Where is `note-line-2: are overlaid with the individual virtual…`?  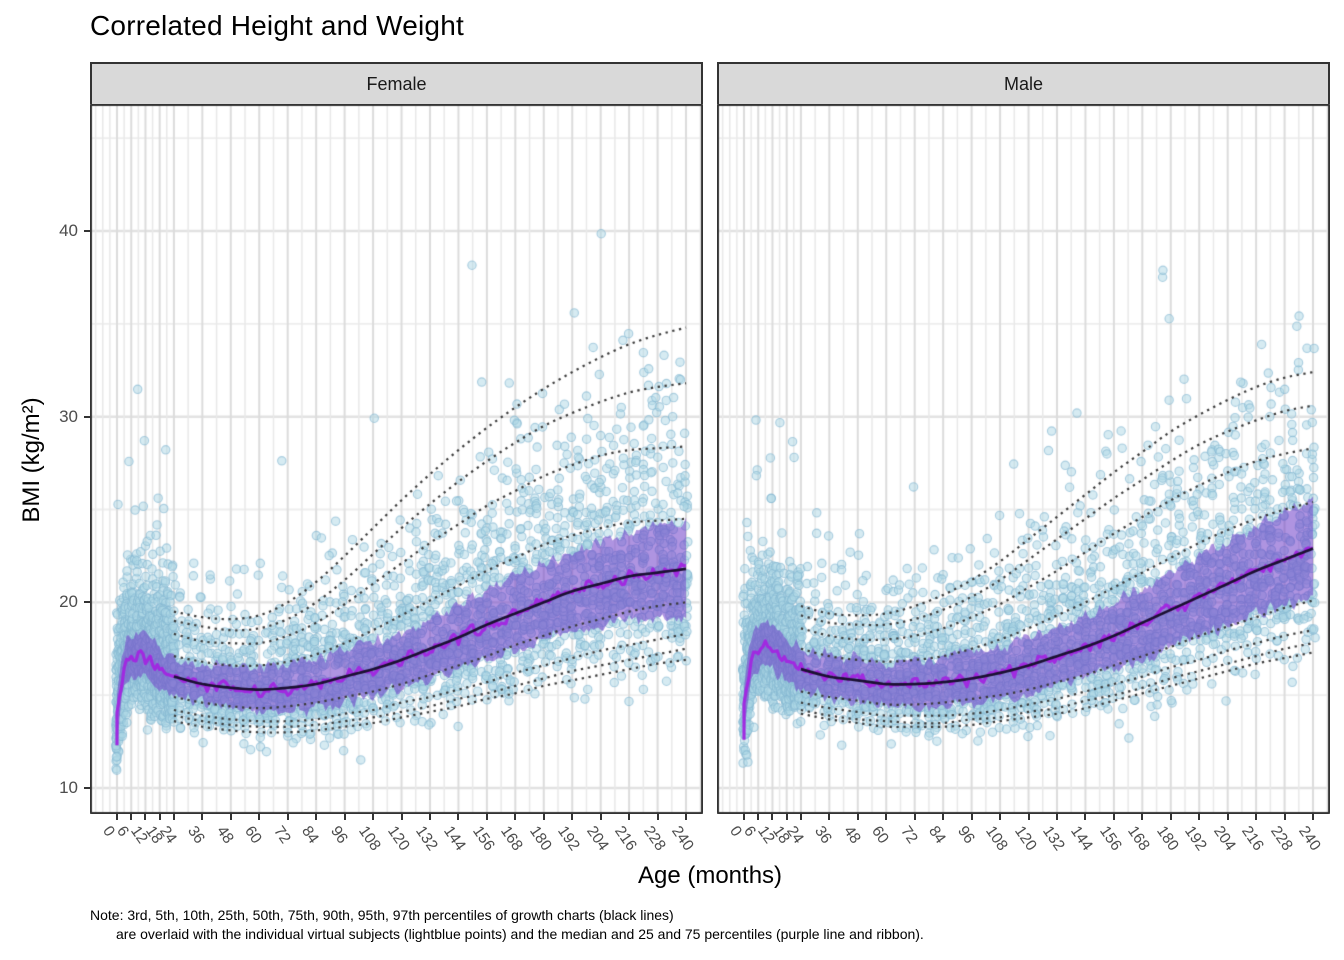 note-line-2: are overlaid with the individual virtual… is located at coordinates (520, 934).